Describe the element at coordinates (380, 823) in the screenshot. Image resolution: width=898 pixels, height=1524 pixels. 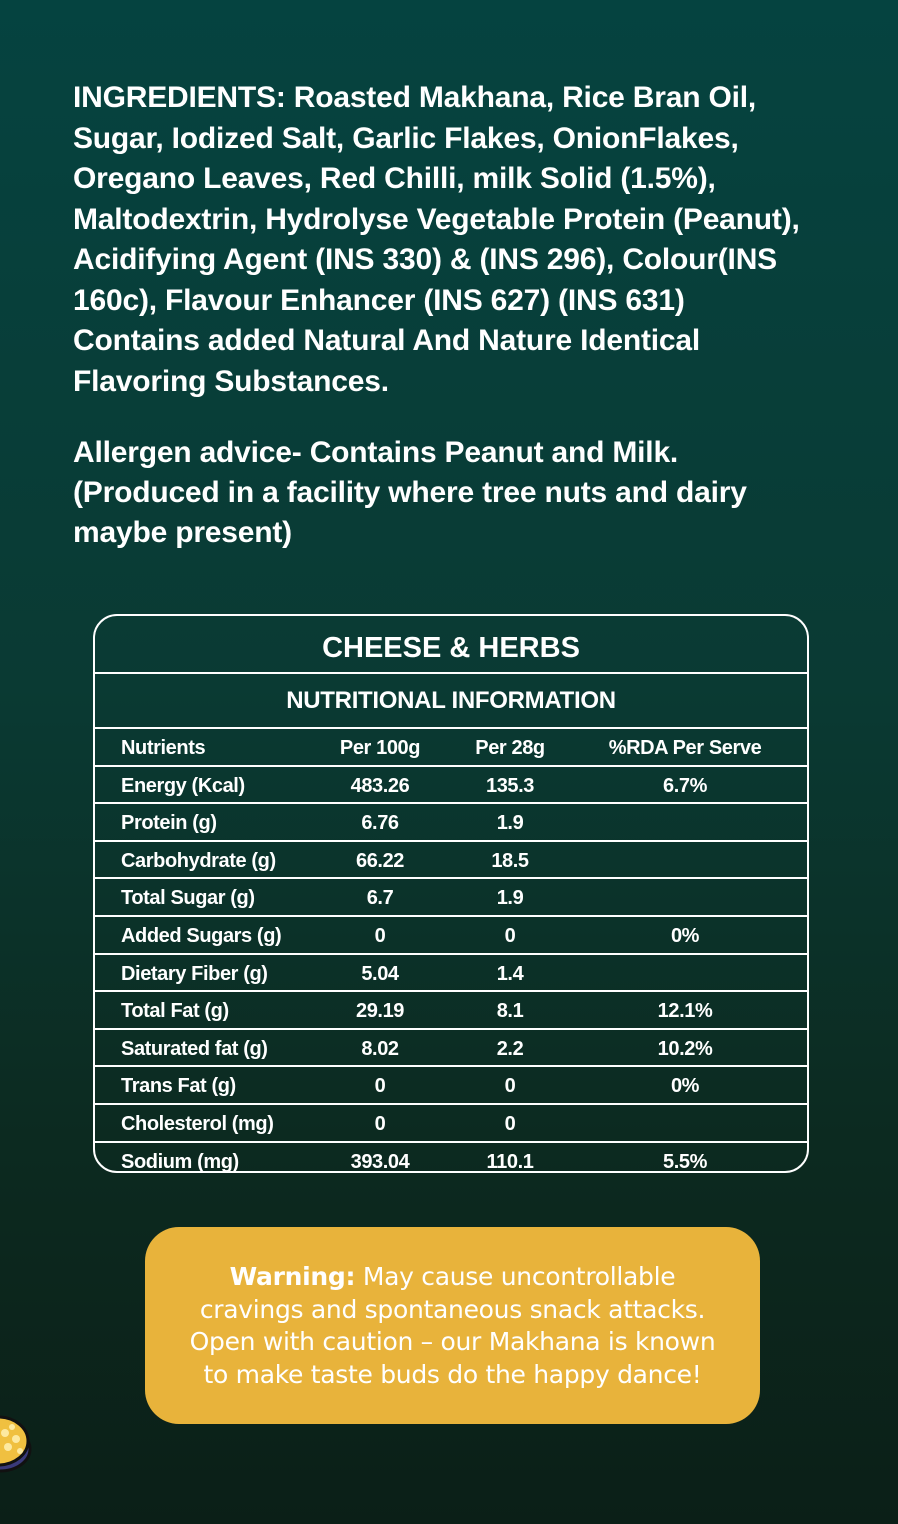
I see `value-per-100g: 6.76` at that location.